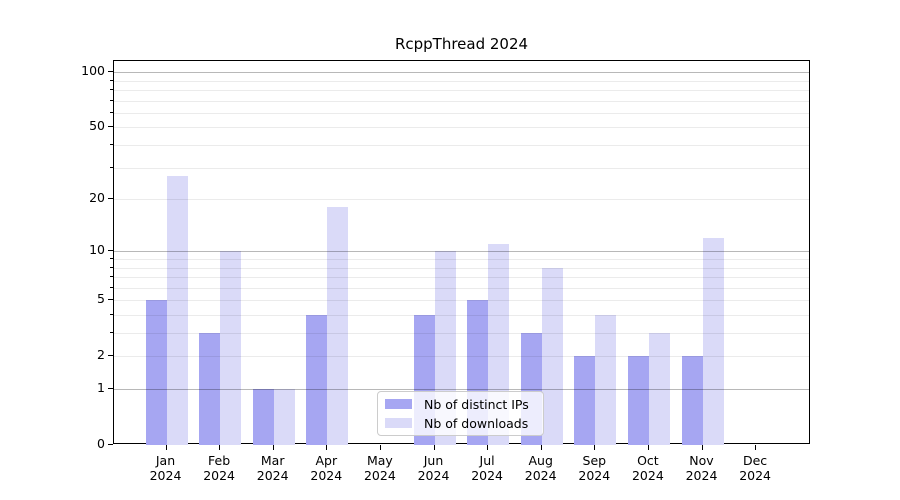 The image size is (900, 500). I want to click on legend-label-downloads: Nb of downloads, so click(476, 423).